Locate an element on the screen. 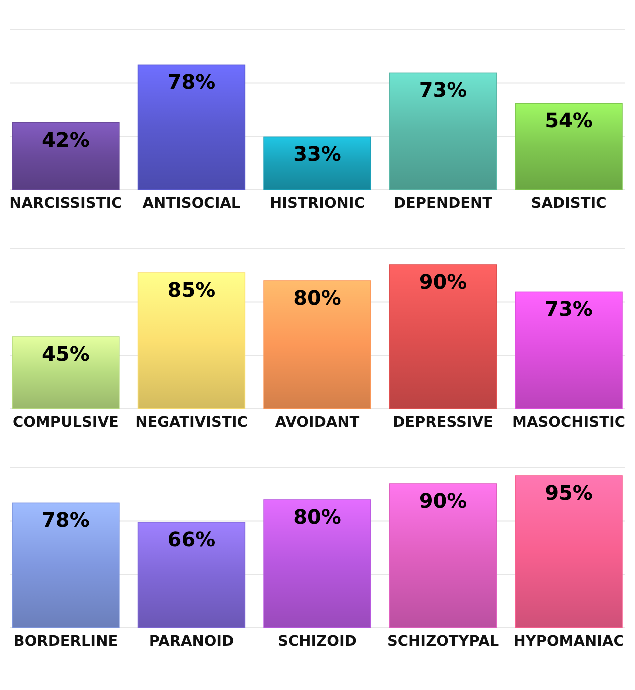  x-tick-label: NARCISSISTIC is located at coordinates (66, 204).